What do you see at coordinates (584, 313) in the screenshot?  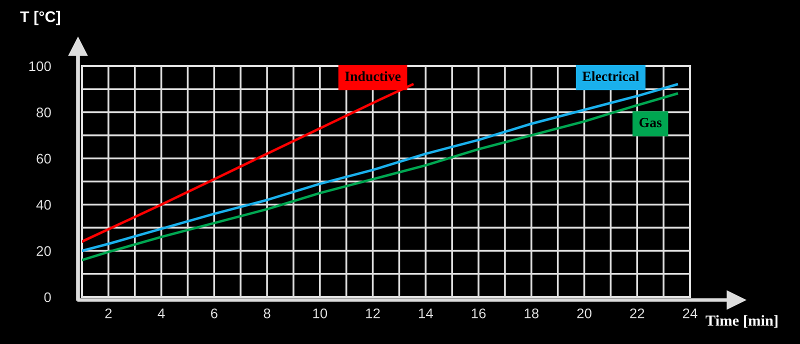 I see `x-tick-label: 20` at bounding box center [584, 313].